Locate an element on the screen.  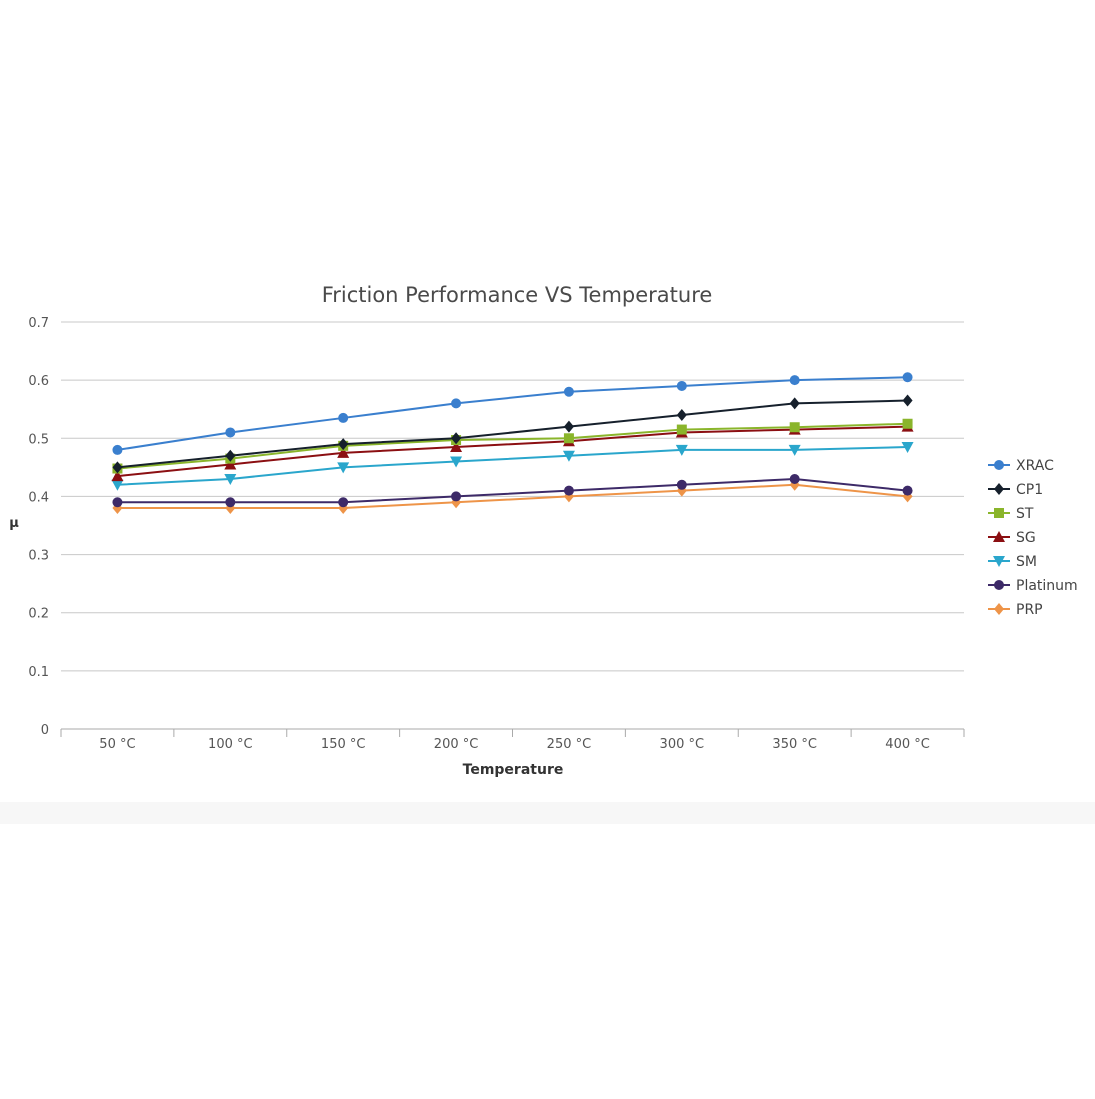
series-line-sm is located at coordinates (512, 466).